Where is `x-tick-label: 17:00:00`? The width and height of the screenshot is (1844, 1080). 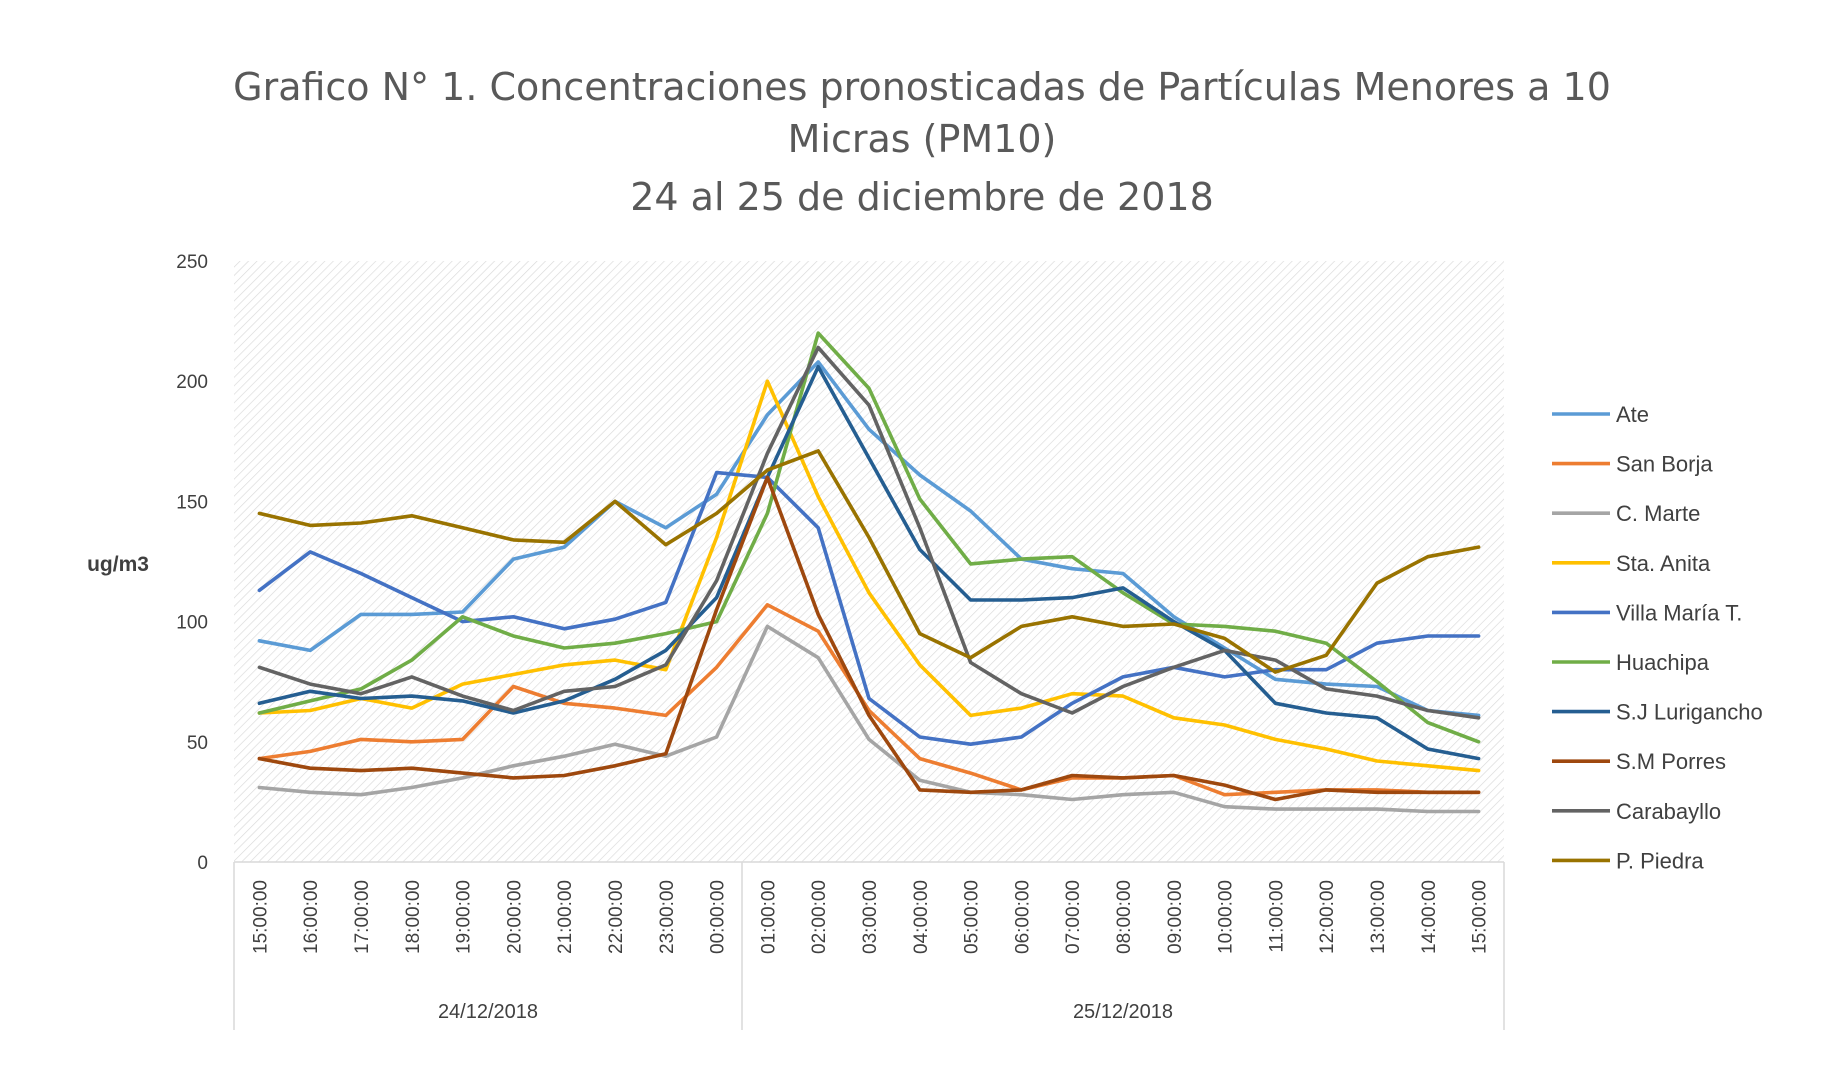 x-tick-label: 17:00:00 is located at coordinates (362, 917).